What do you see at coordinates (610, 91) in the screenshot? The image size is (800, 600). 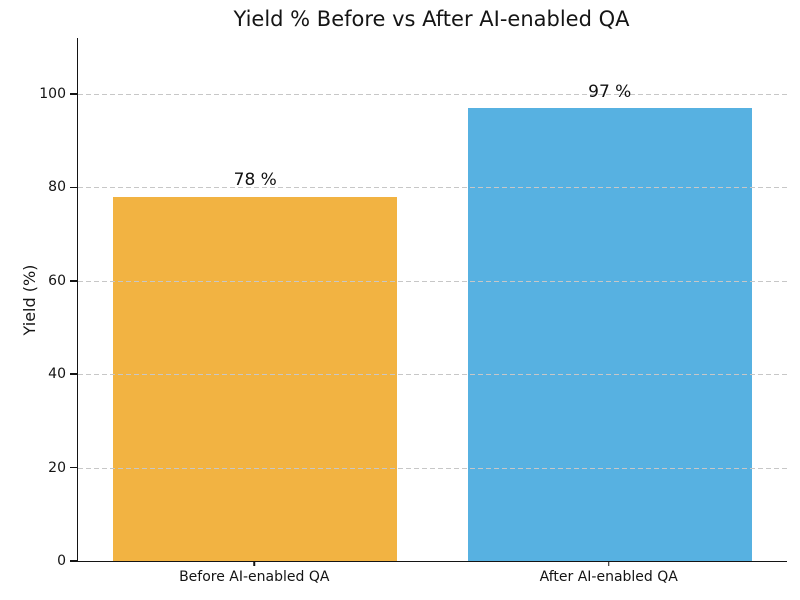 I see `bar-value-label: 97 %` at bounding box center [610, 91].